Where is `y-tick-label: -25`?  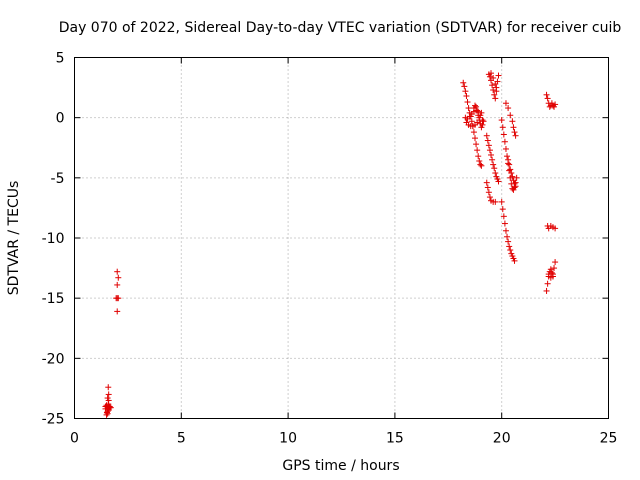
y-tick-label: -25 is located at coordinates (53, 420).